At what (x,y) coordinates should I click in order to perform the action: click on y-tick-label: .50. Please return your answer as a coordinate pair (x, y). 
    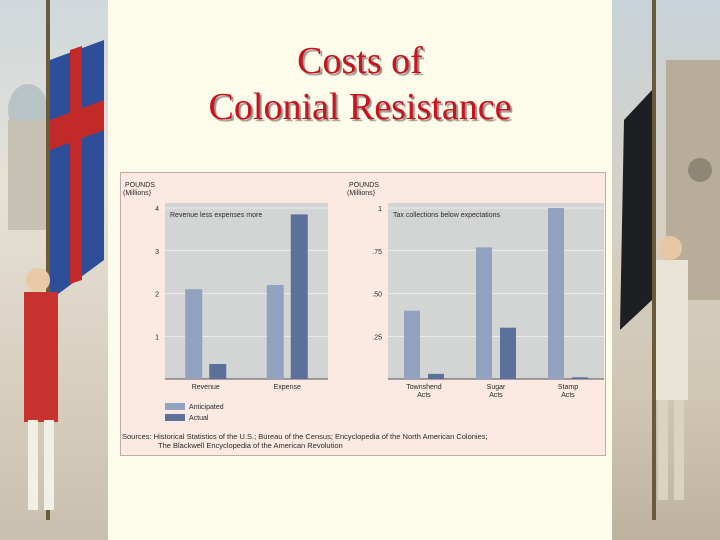
    Looking at the image, I should click on (377, 295).